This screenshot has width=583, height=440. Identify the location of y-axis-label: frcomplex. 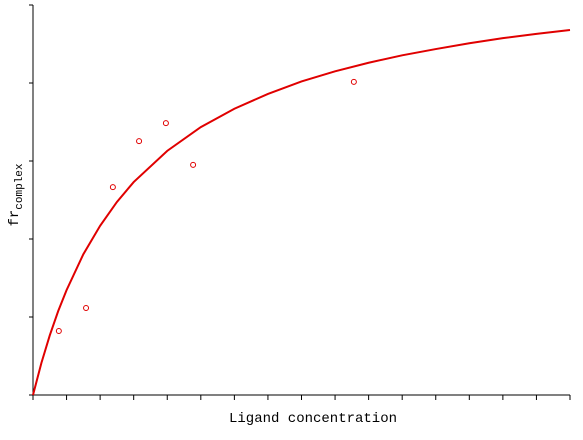
(16, 194).